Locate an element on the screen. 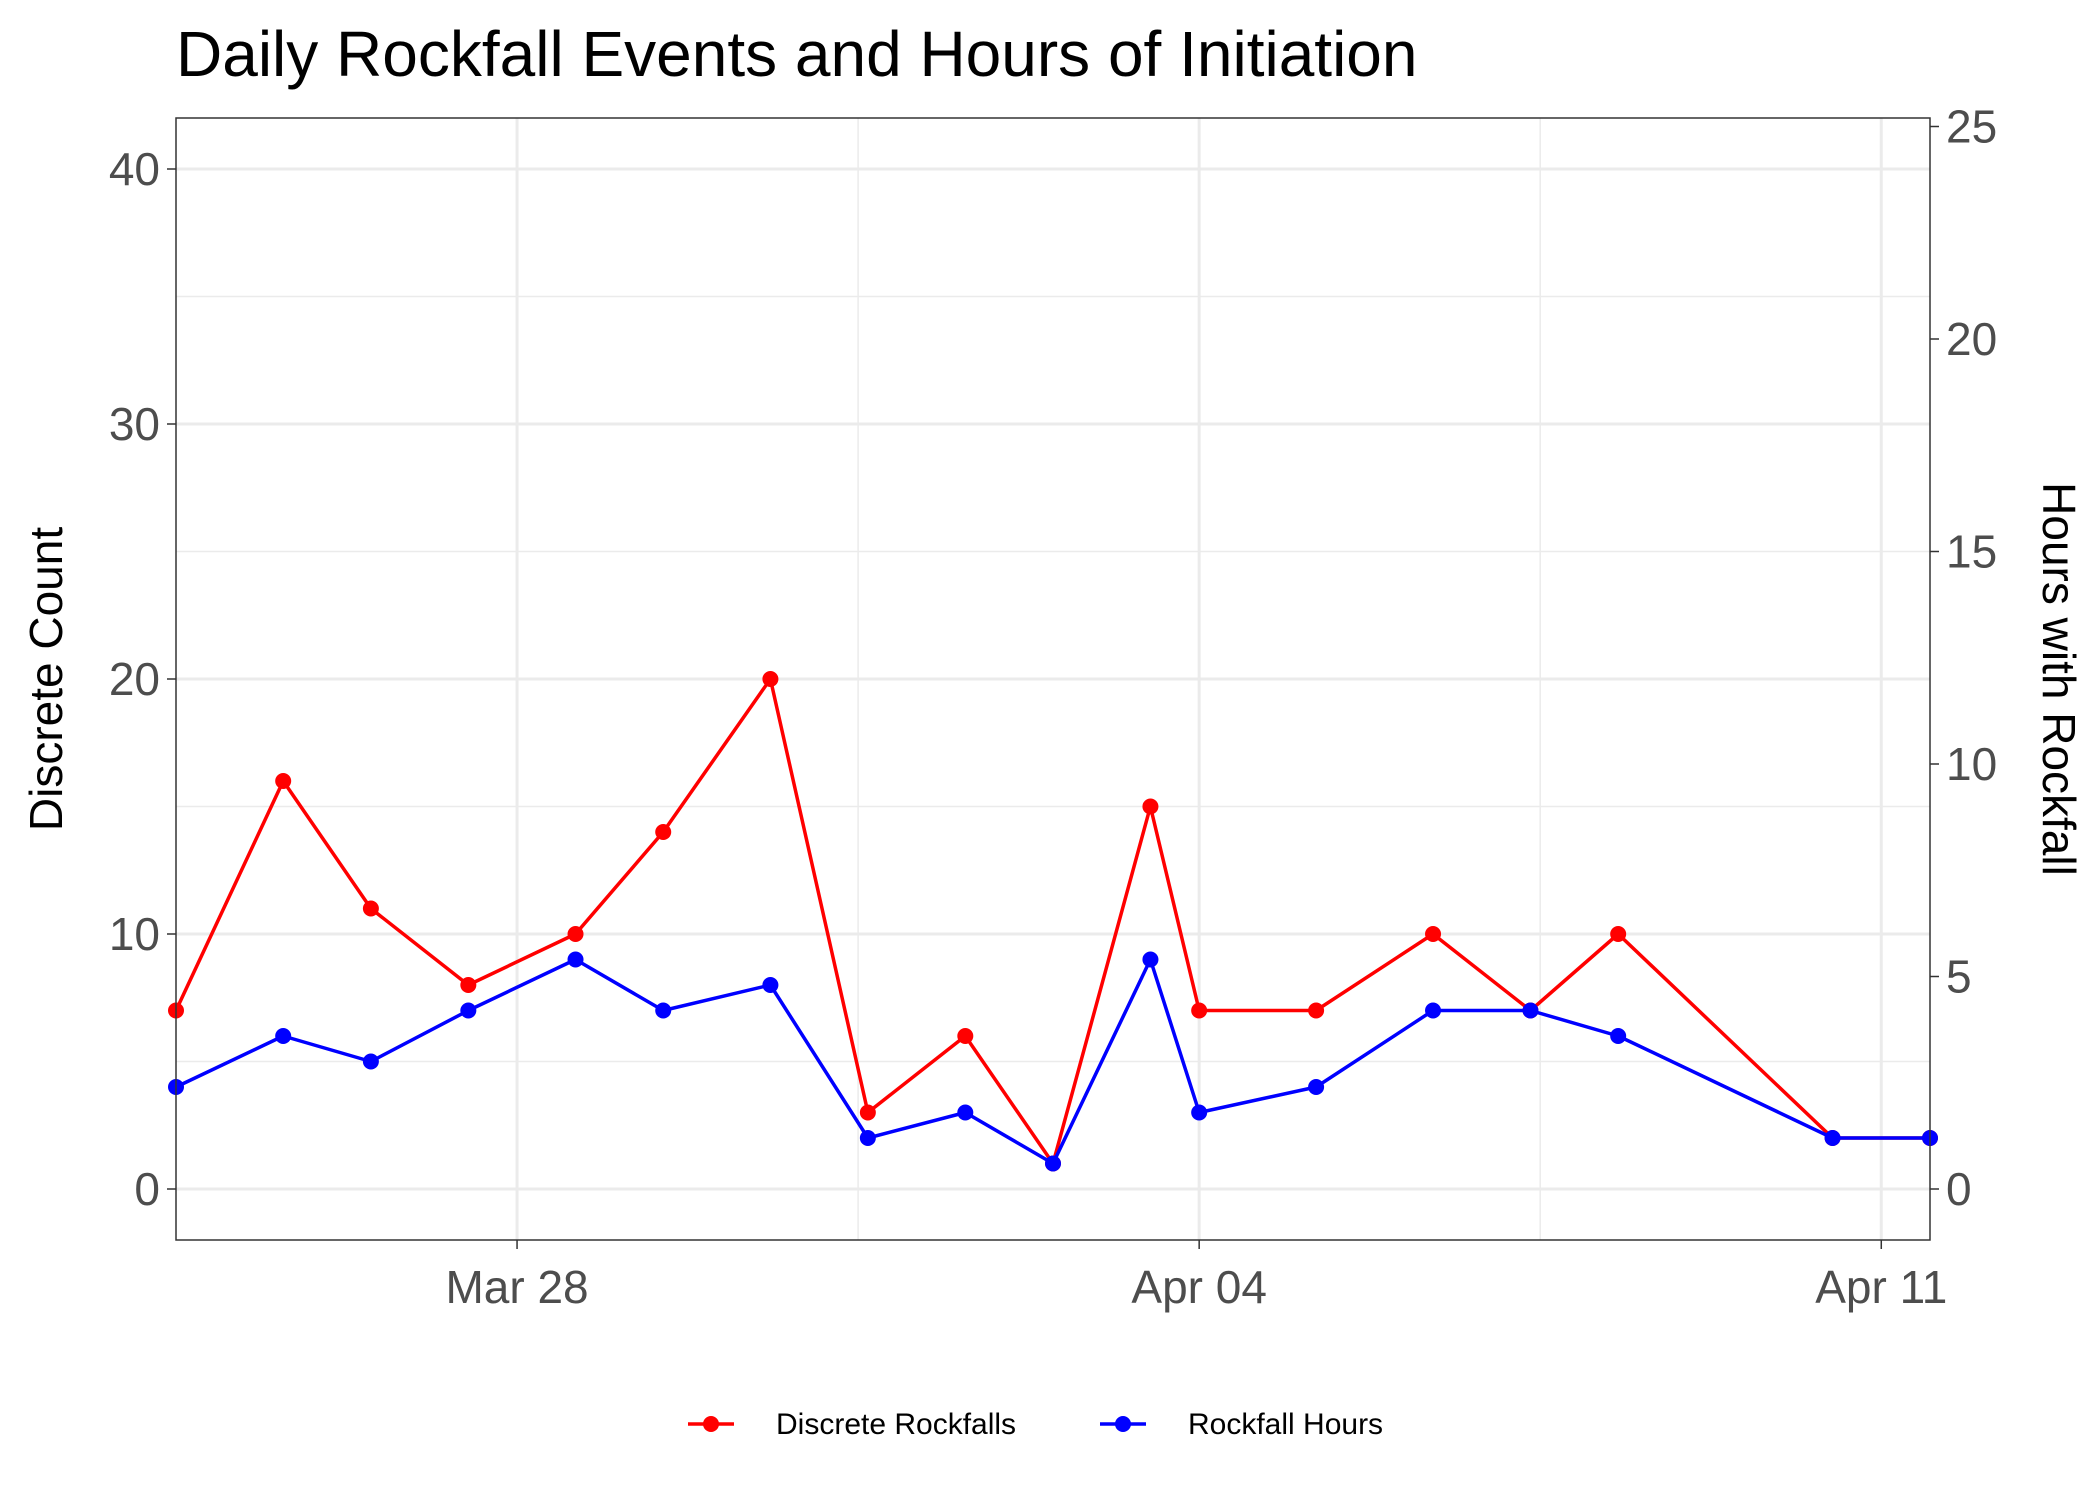 This screenshot has width=2100, height=1500. legend: Discrete Rockfalls Rockfall Hours is located at coordinates (1035, 1424).